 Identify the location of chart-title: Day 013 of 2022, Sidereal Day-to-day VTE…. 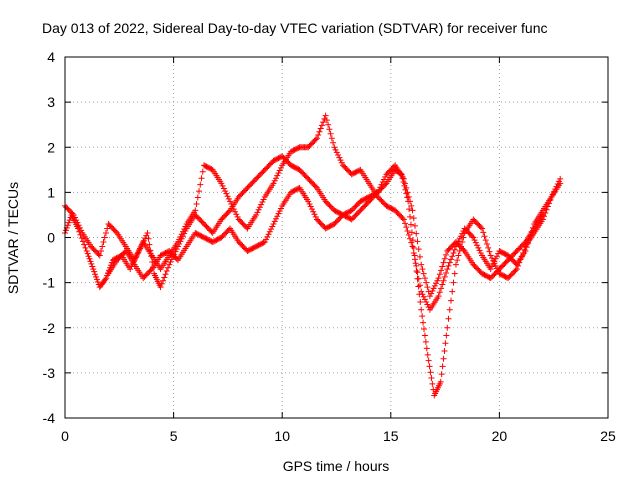
(295, 28).